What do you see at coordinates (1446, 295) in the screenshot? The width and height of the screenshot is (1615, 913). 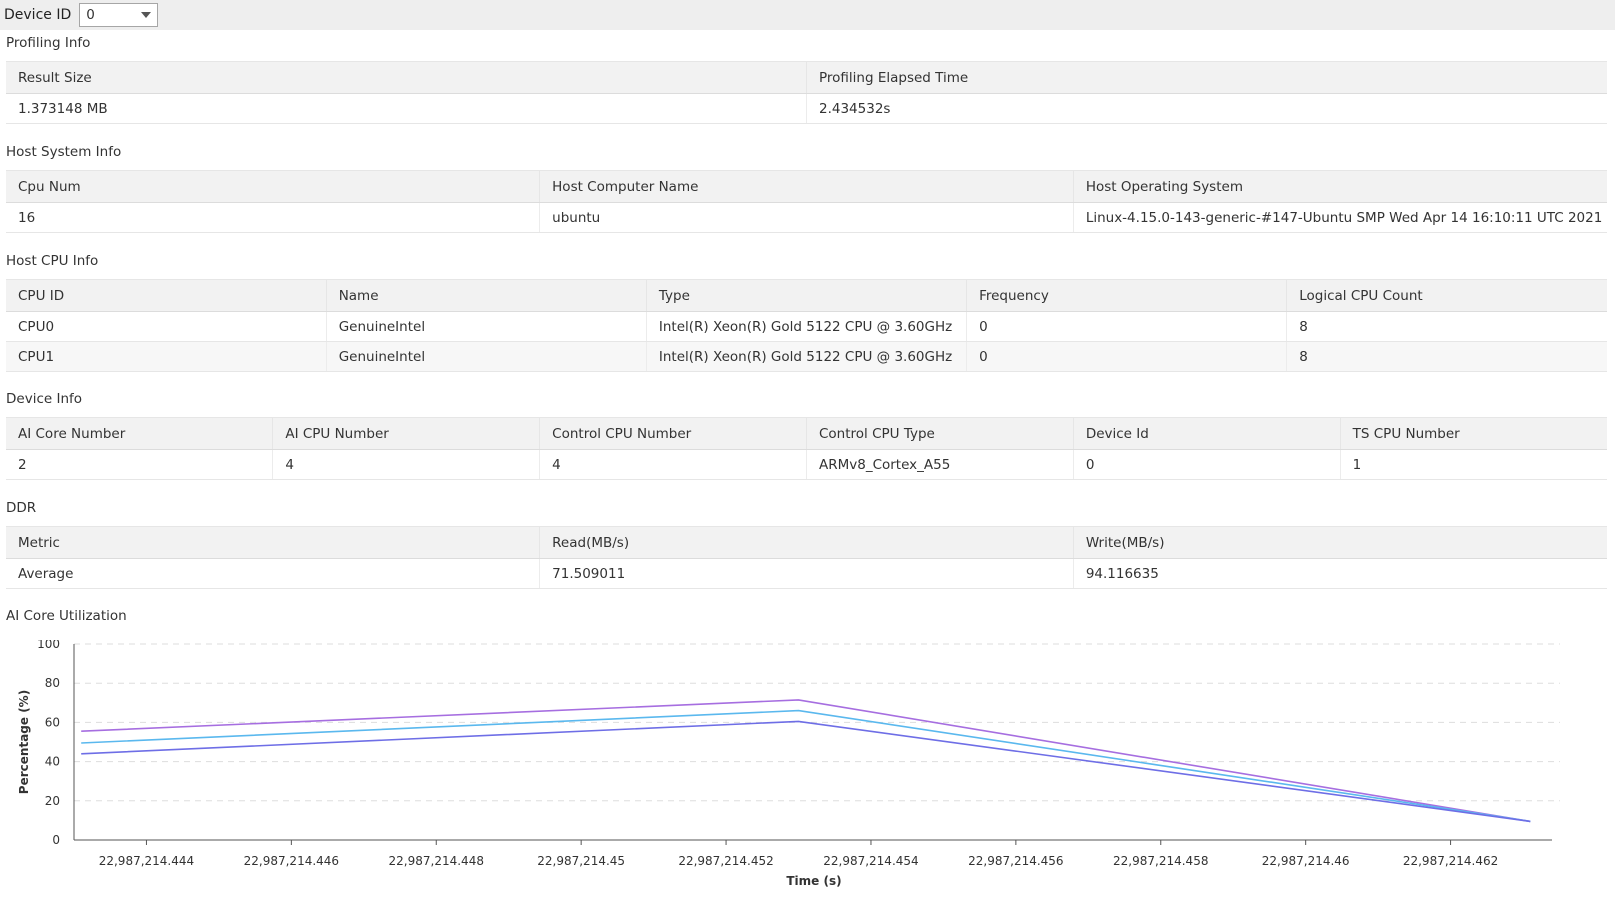 I see `column-header: Logical CPU Count` at bounding box center [1446, 295].